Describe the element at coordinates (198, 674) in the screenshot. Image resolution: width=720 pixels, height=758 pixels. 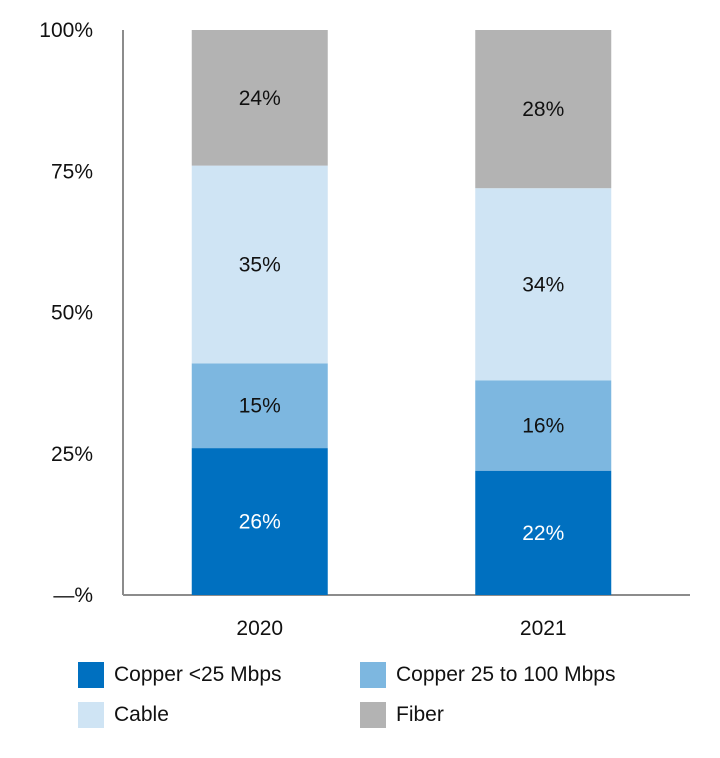
I see `legend-label: Copper <25 Mbps` at that location.